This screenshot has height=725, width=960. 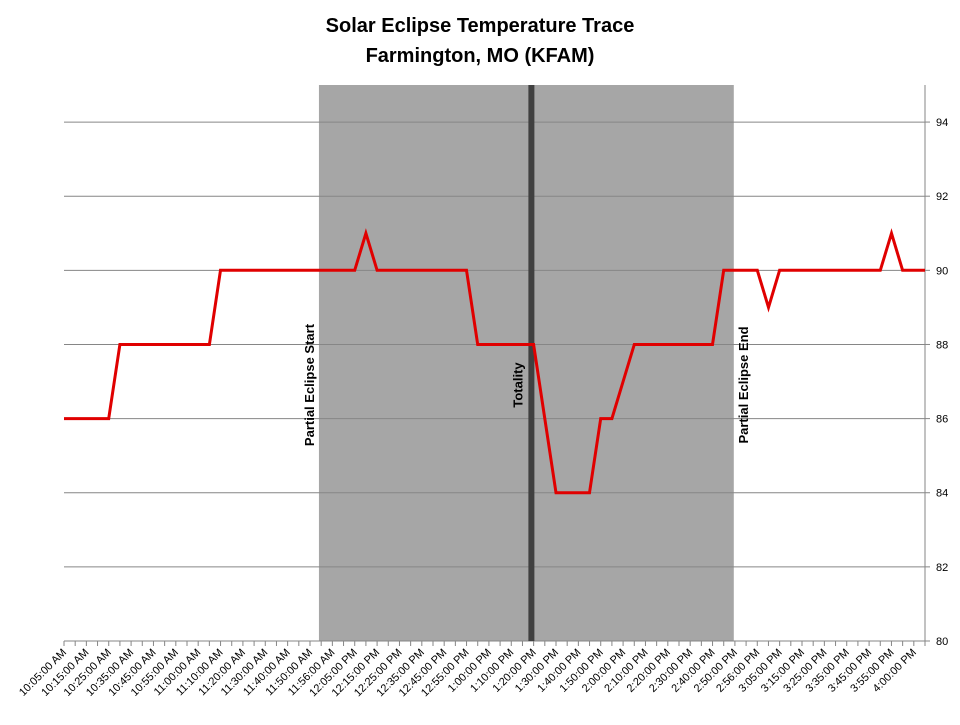 I want to click on y-tick-label: 86, so click(x=942, y=420).